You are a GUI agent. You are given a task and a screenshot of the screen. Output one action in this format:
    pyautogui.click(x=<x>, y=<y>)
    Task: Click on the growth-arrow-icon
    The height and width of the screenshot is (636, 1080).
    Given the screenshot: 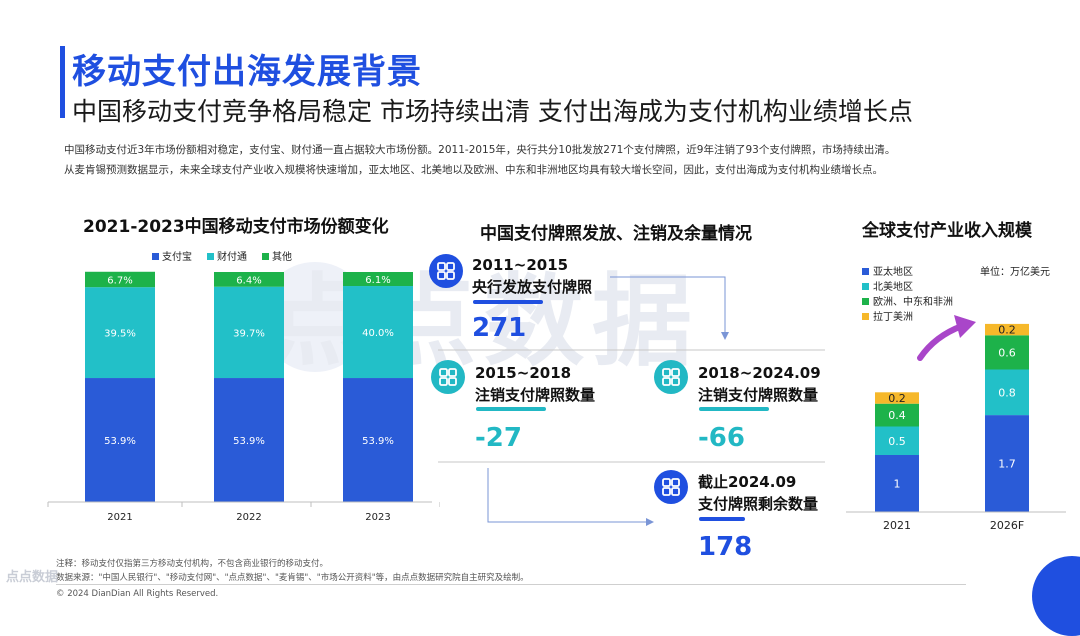 What is the action you would take?
    pyautogui.click(x=941, y=342)
    